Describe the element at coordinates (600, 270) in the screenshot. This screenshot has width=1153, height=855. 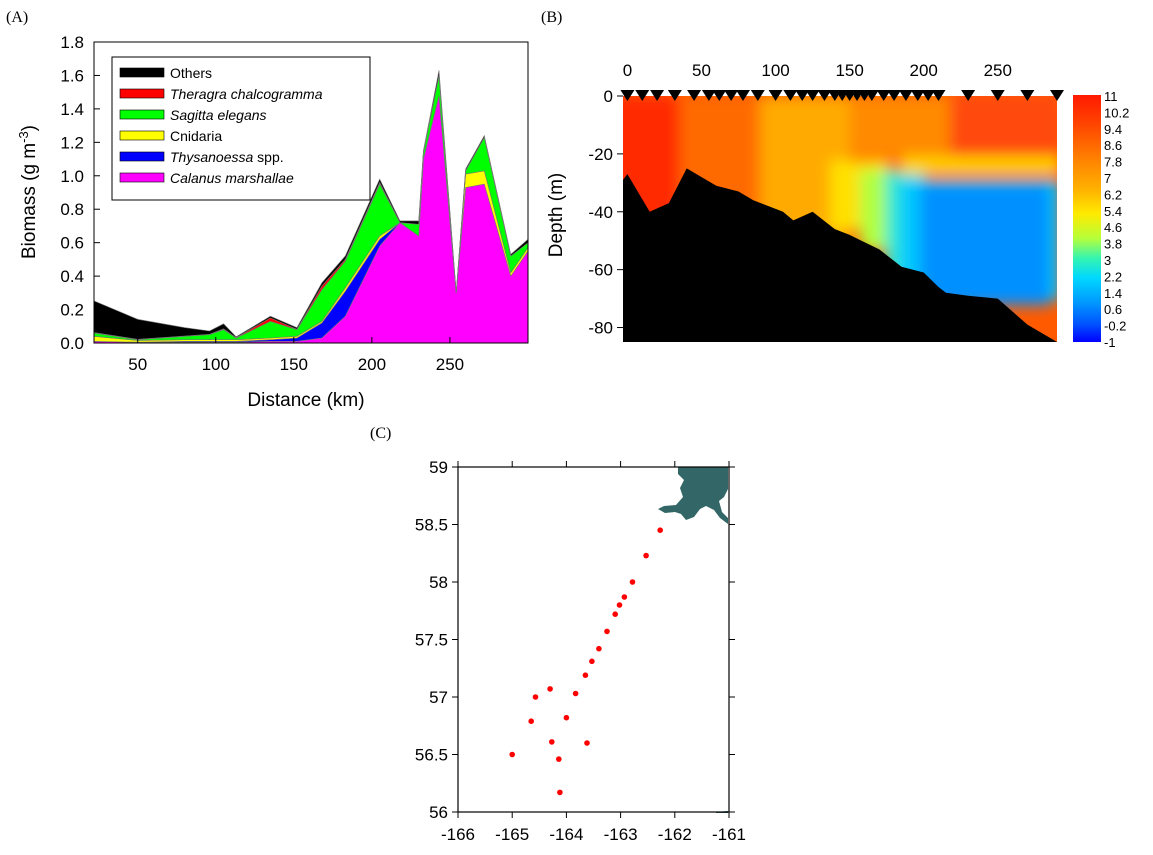
I see `y-tick-label: -60` at that location.